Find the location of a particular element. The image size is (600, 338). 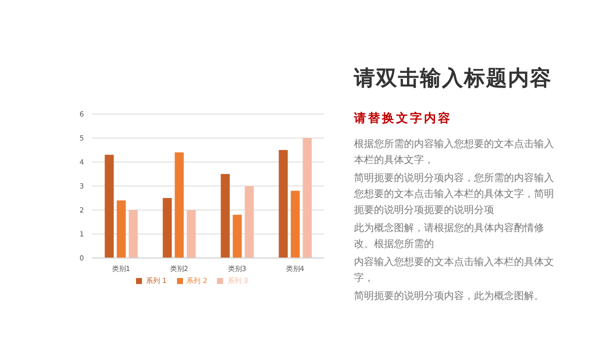

text: 根据您所需的内容输入您想要的文本点击输入本栏的具体文字， is located at coordinates (454, 153).